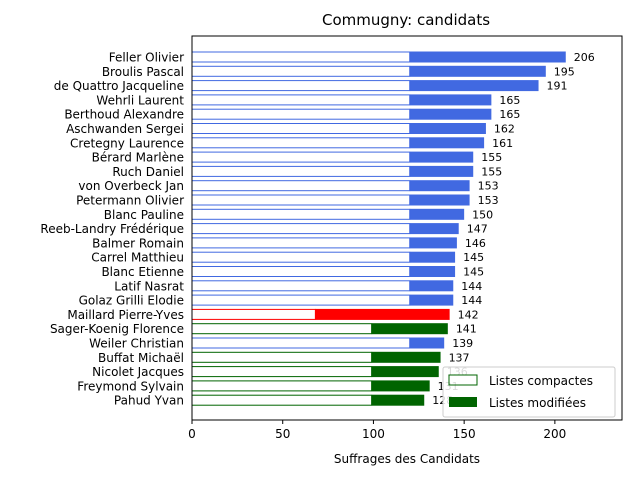 This screenshot has height=480, width=640. Describe the element at coordinates (584, 57) in the screenshot. I see `value-label: 206` at that location.